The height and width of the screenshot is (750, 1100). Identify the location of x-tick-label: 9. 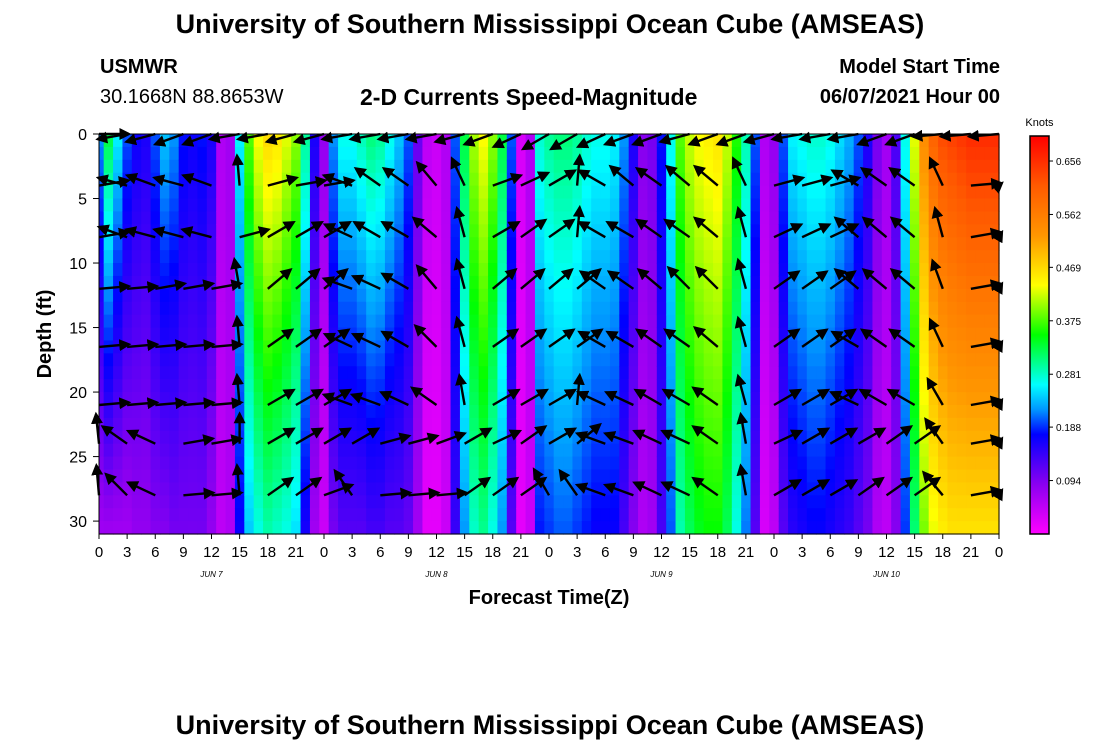
(858, 552).